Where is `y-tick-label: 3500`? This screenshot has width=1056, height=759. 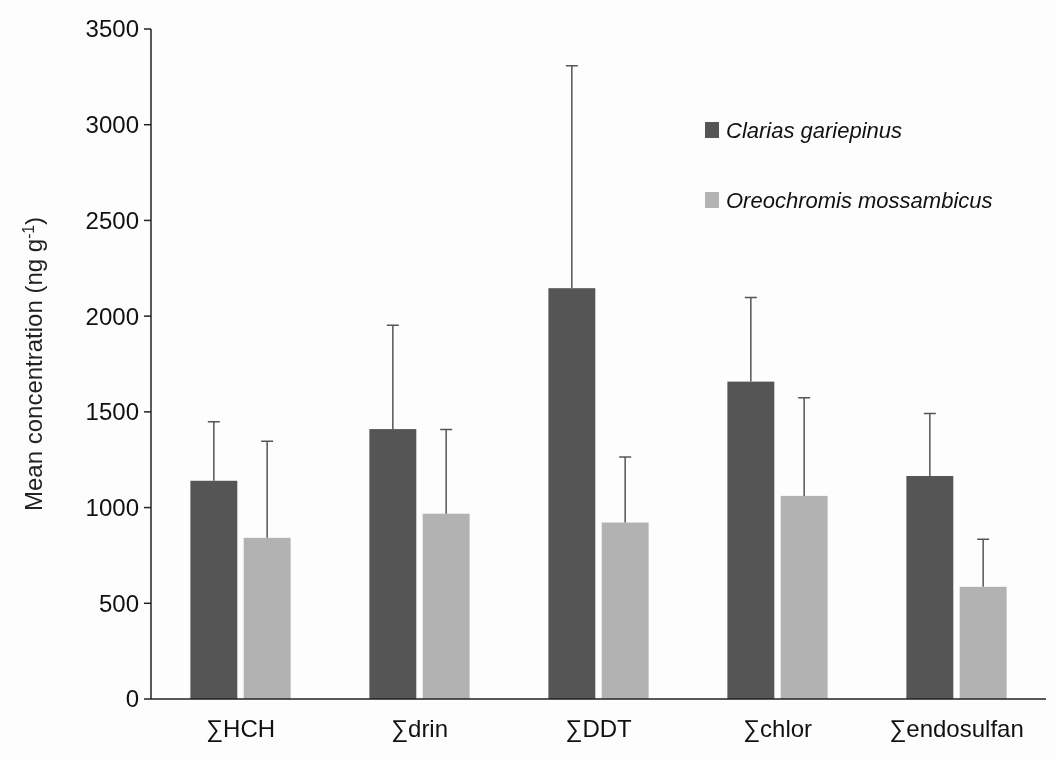
y-tick-label: 3500 is located at coordinates (112, 29).